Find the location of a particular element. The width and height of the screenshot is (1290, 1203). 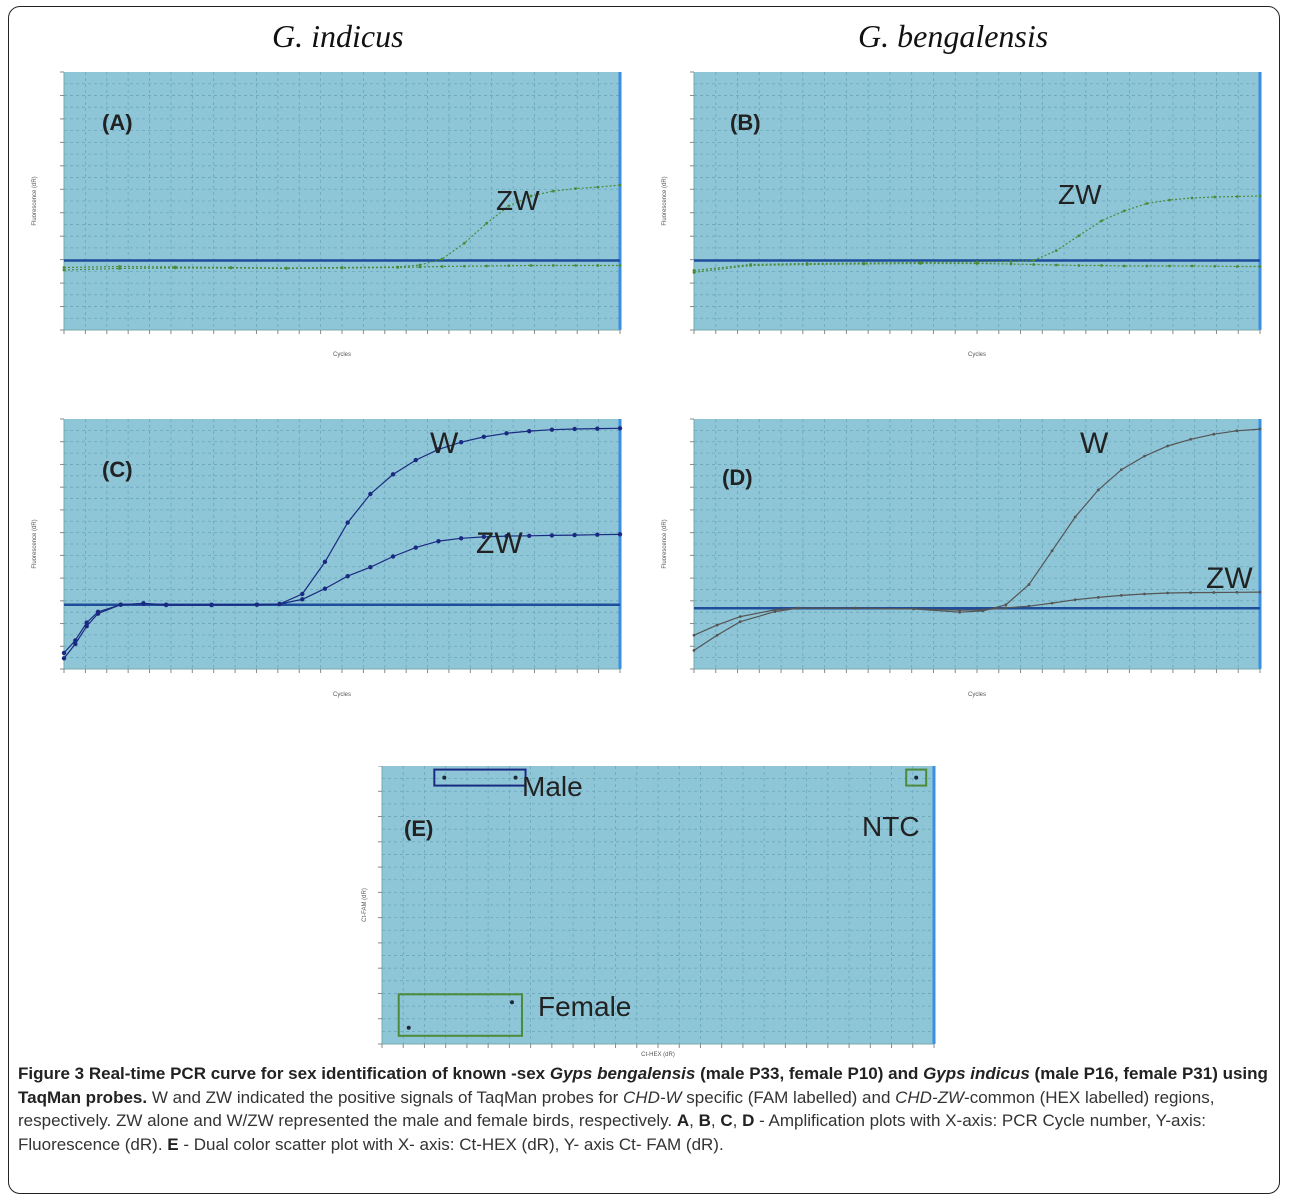

scatter-point-female is located at coordinates (408, 1027).